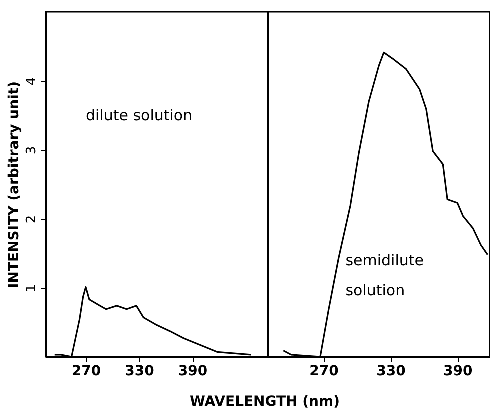 The width and height of the screenshot is (490, 411). Describe the element at coordinates (265, 402) in the screenshot. I see `x-axis-title: WAVELENGTH (nm)` at that location.